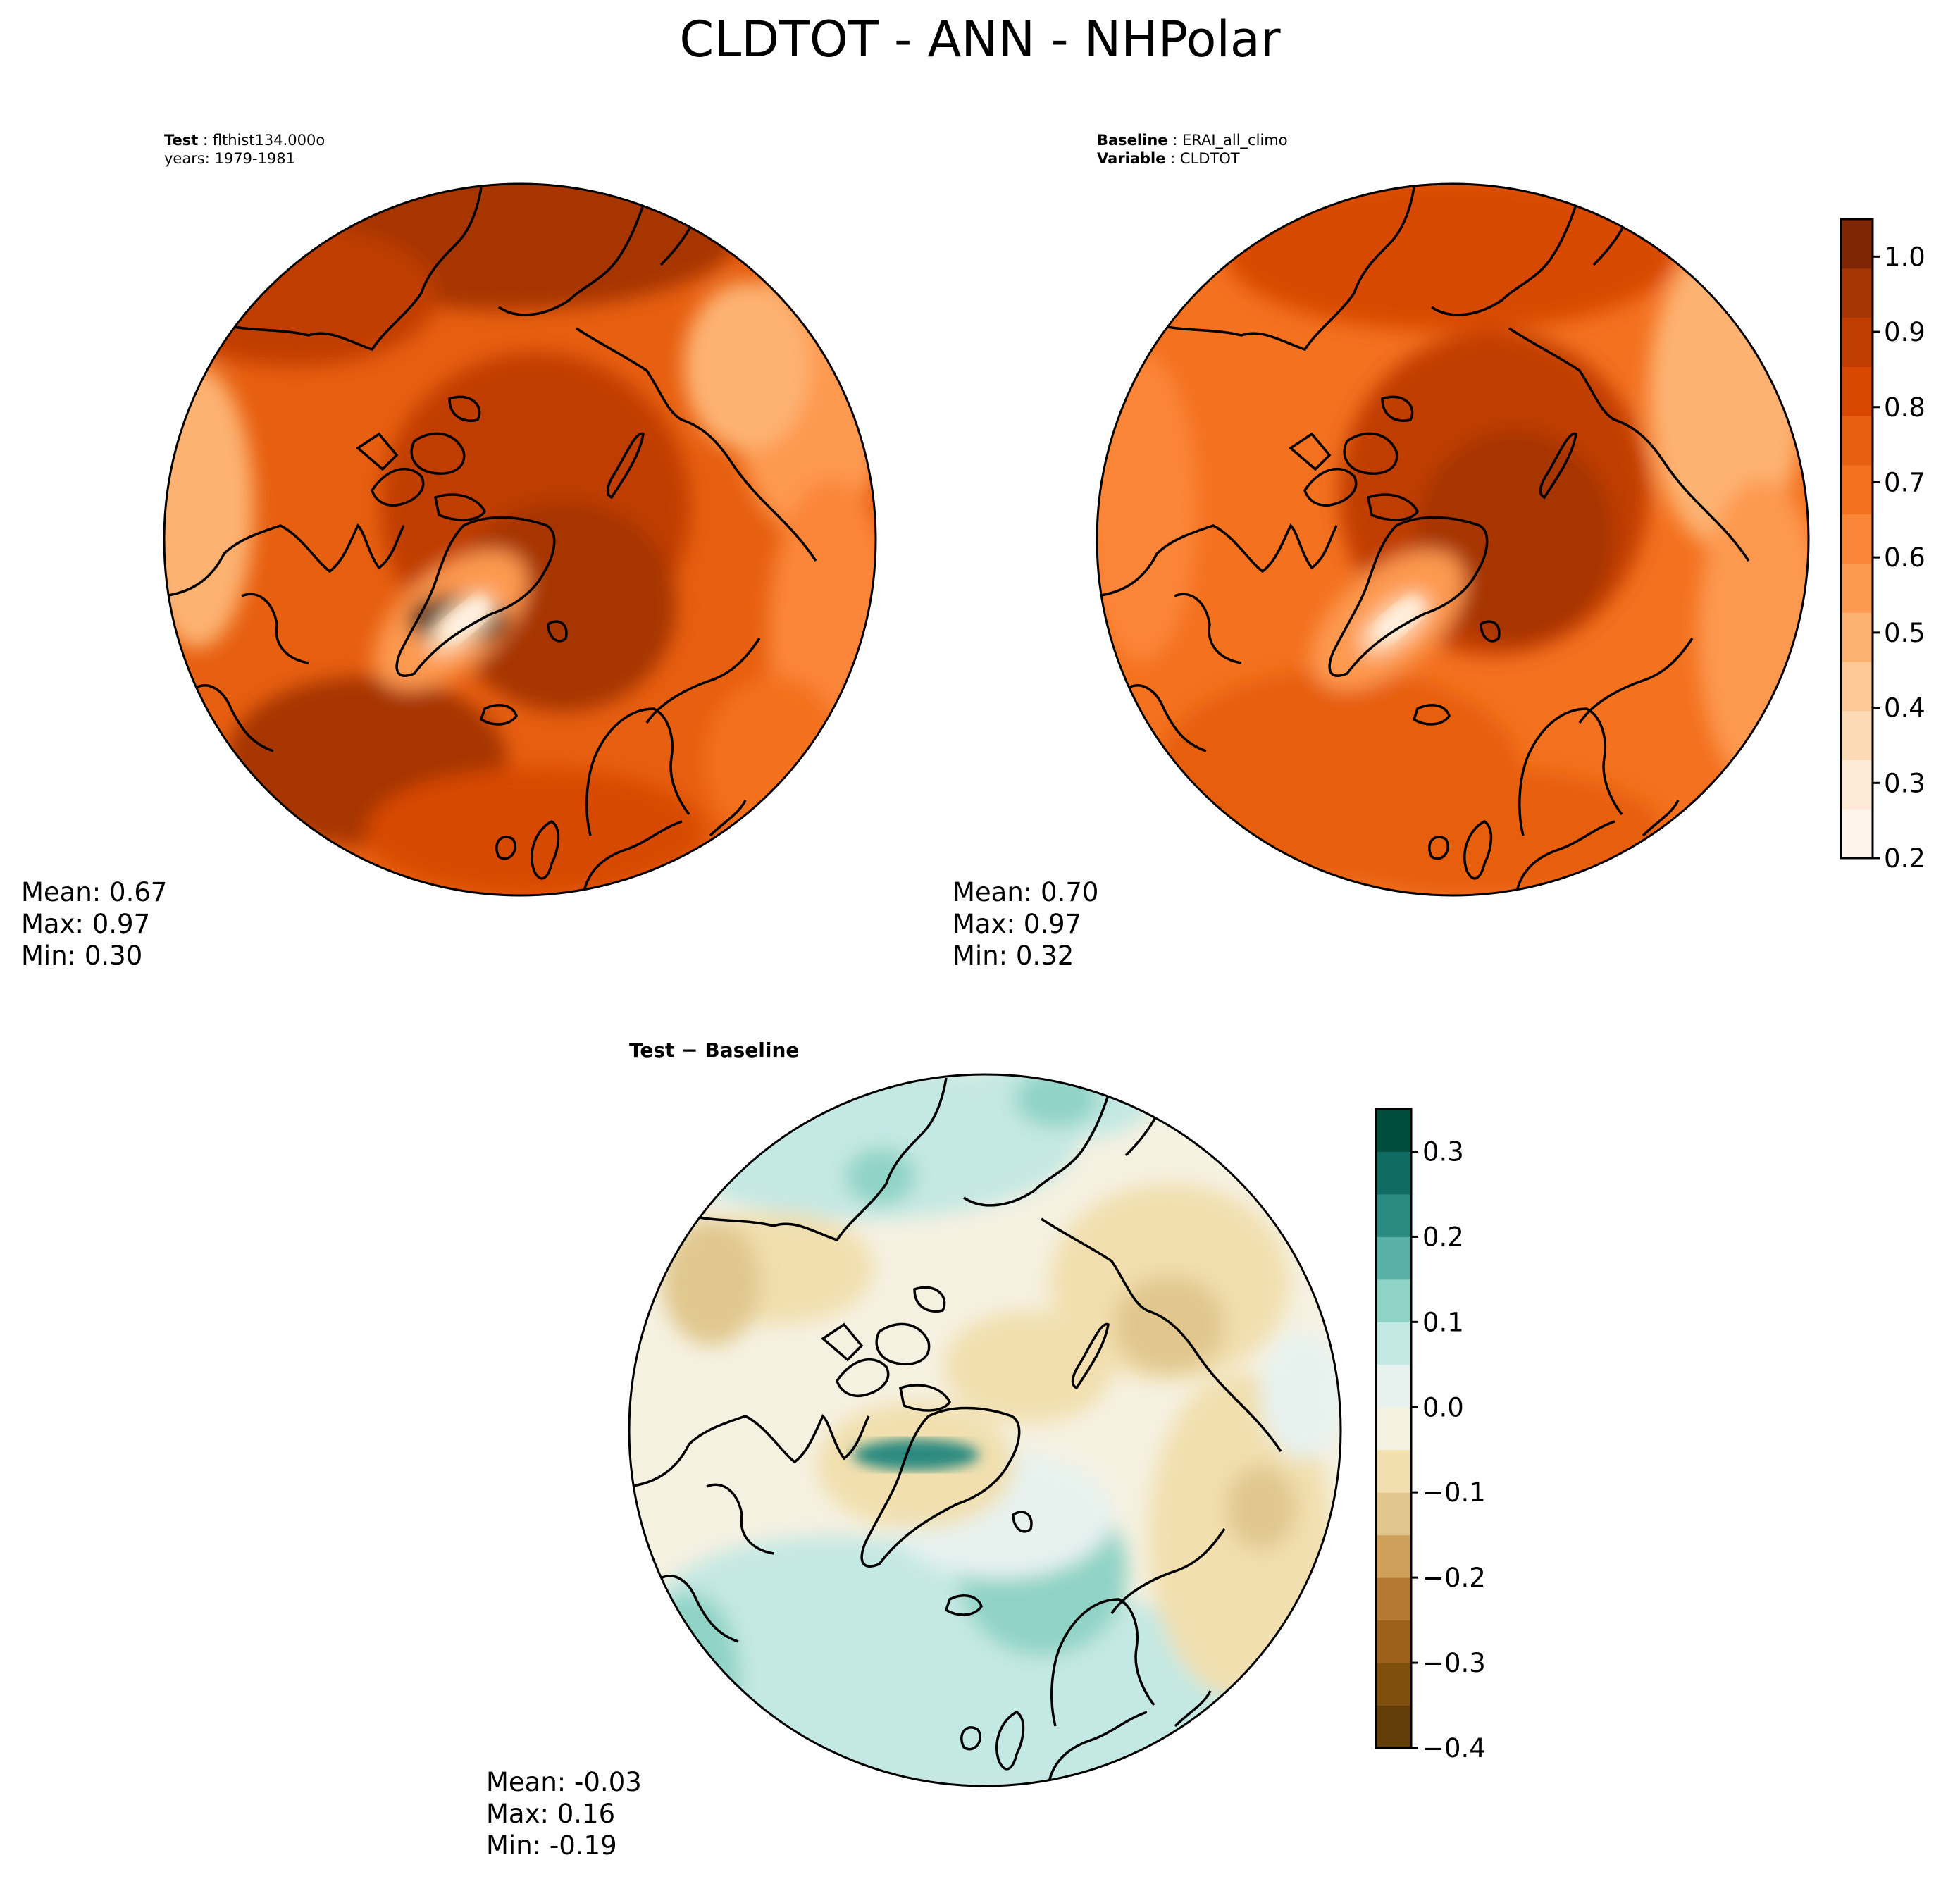 The image size is (1960, 1879). I want to click on diff-colorbar: −0.4 −0.3 −0.2 −0.1 0.0 0.1 0.2 0.3, so click(1431, 1435).